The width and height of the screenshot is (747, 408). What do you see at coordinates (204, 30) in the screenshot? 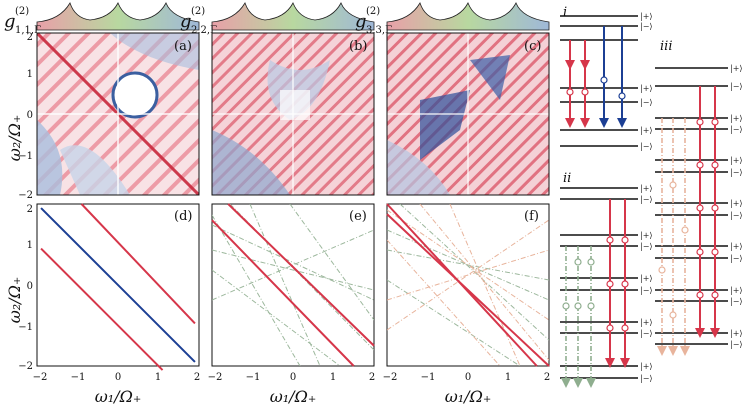
I see `title-b-sub: 2,2,Γ` at bounding box center [204, 30].